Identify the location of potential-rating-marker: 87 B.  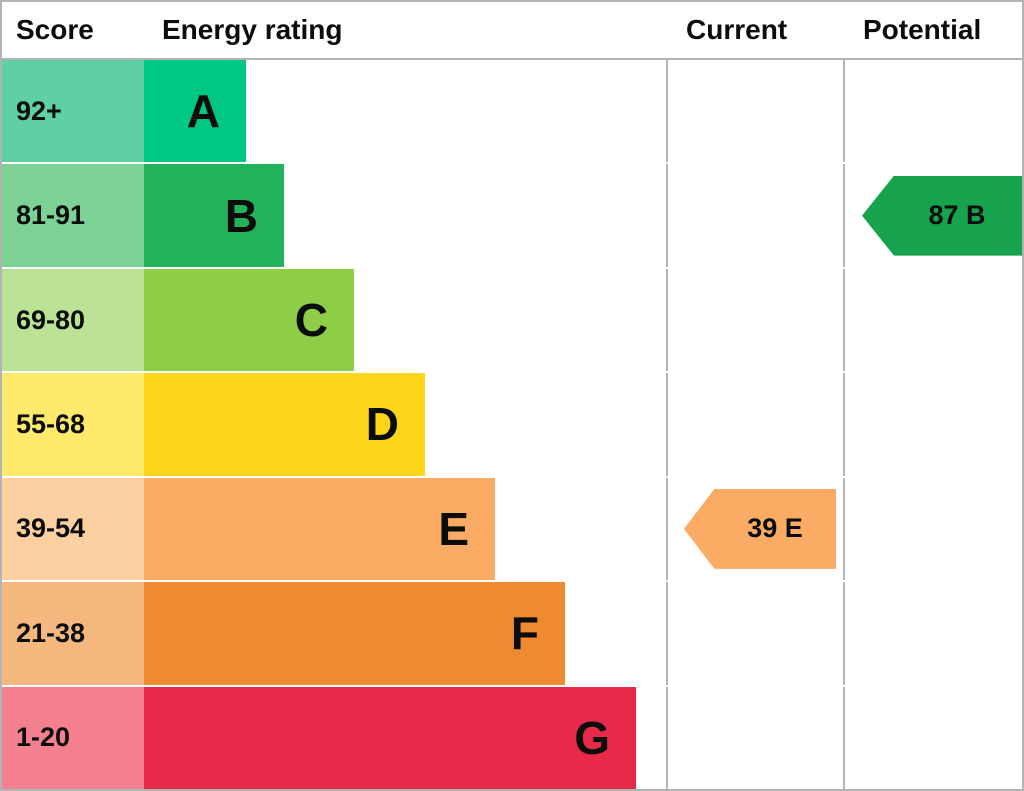
(942, 215).